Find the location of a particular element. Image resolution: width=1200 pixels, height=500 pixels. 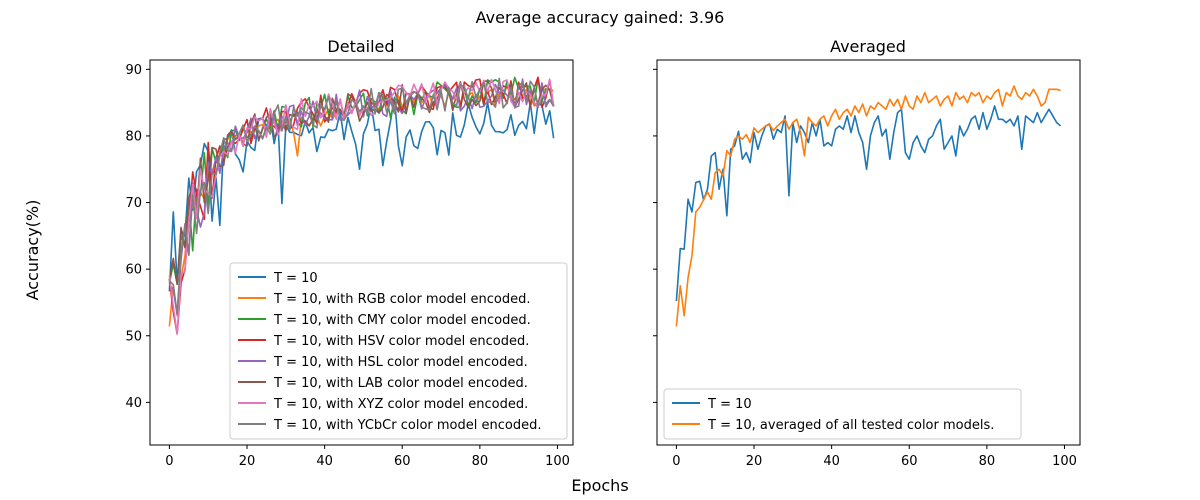

detailed-ytick-label: 70 is located at coordinates (133, 203).